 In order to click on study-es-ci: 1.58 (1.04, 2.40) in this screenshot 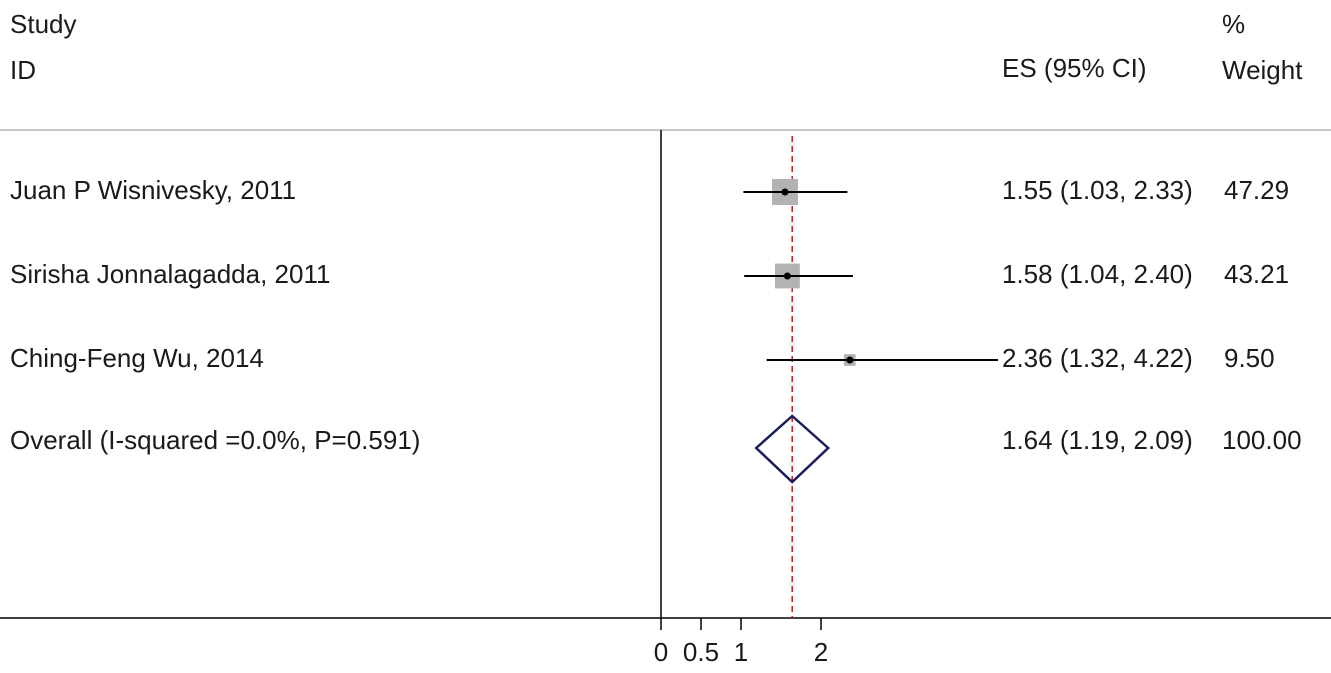, I will do `click(1097, 274)`.